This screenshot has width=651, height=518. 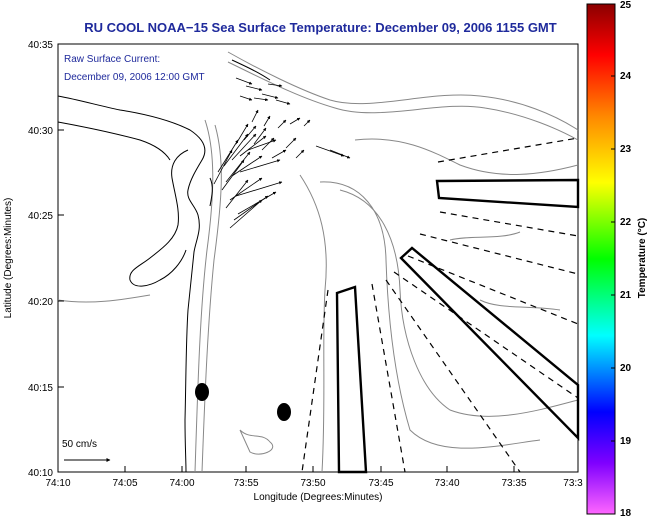 I want to click on y-tick: 40:15, so click(x=40, y=388).